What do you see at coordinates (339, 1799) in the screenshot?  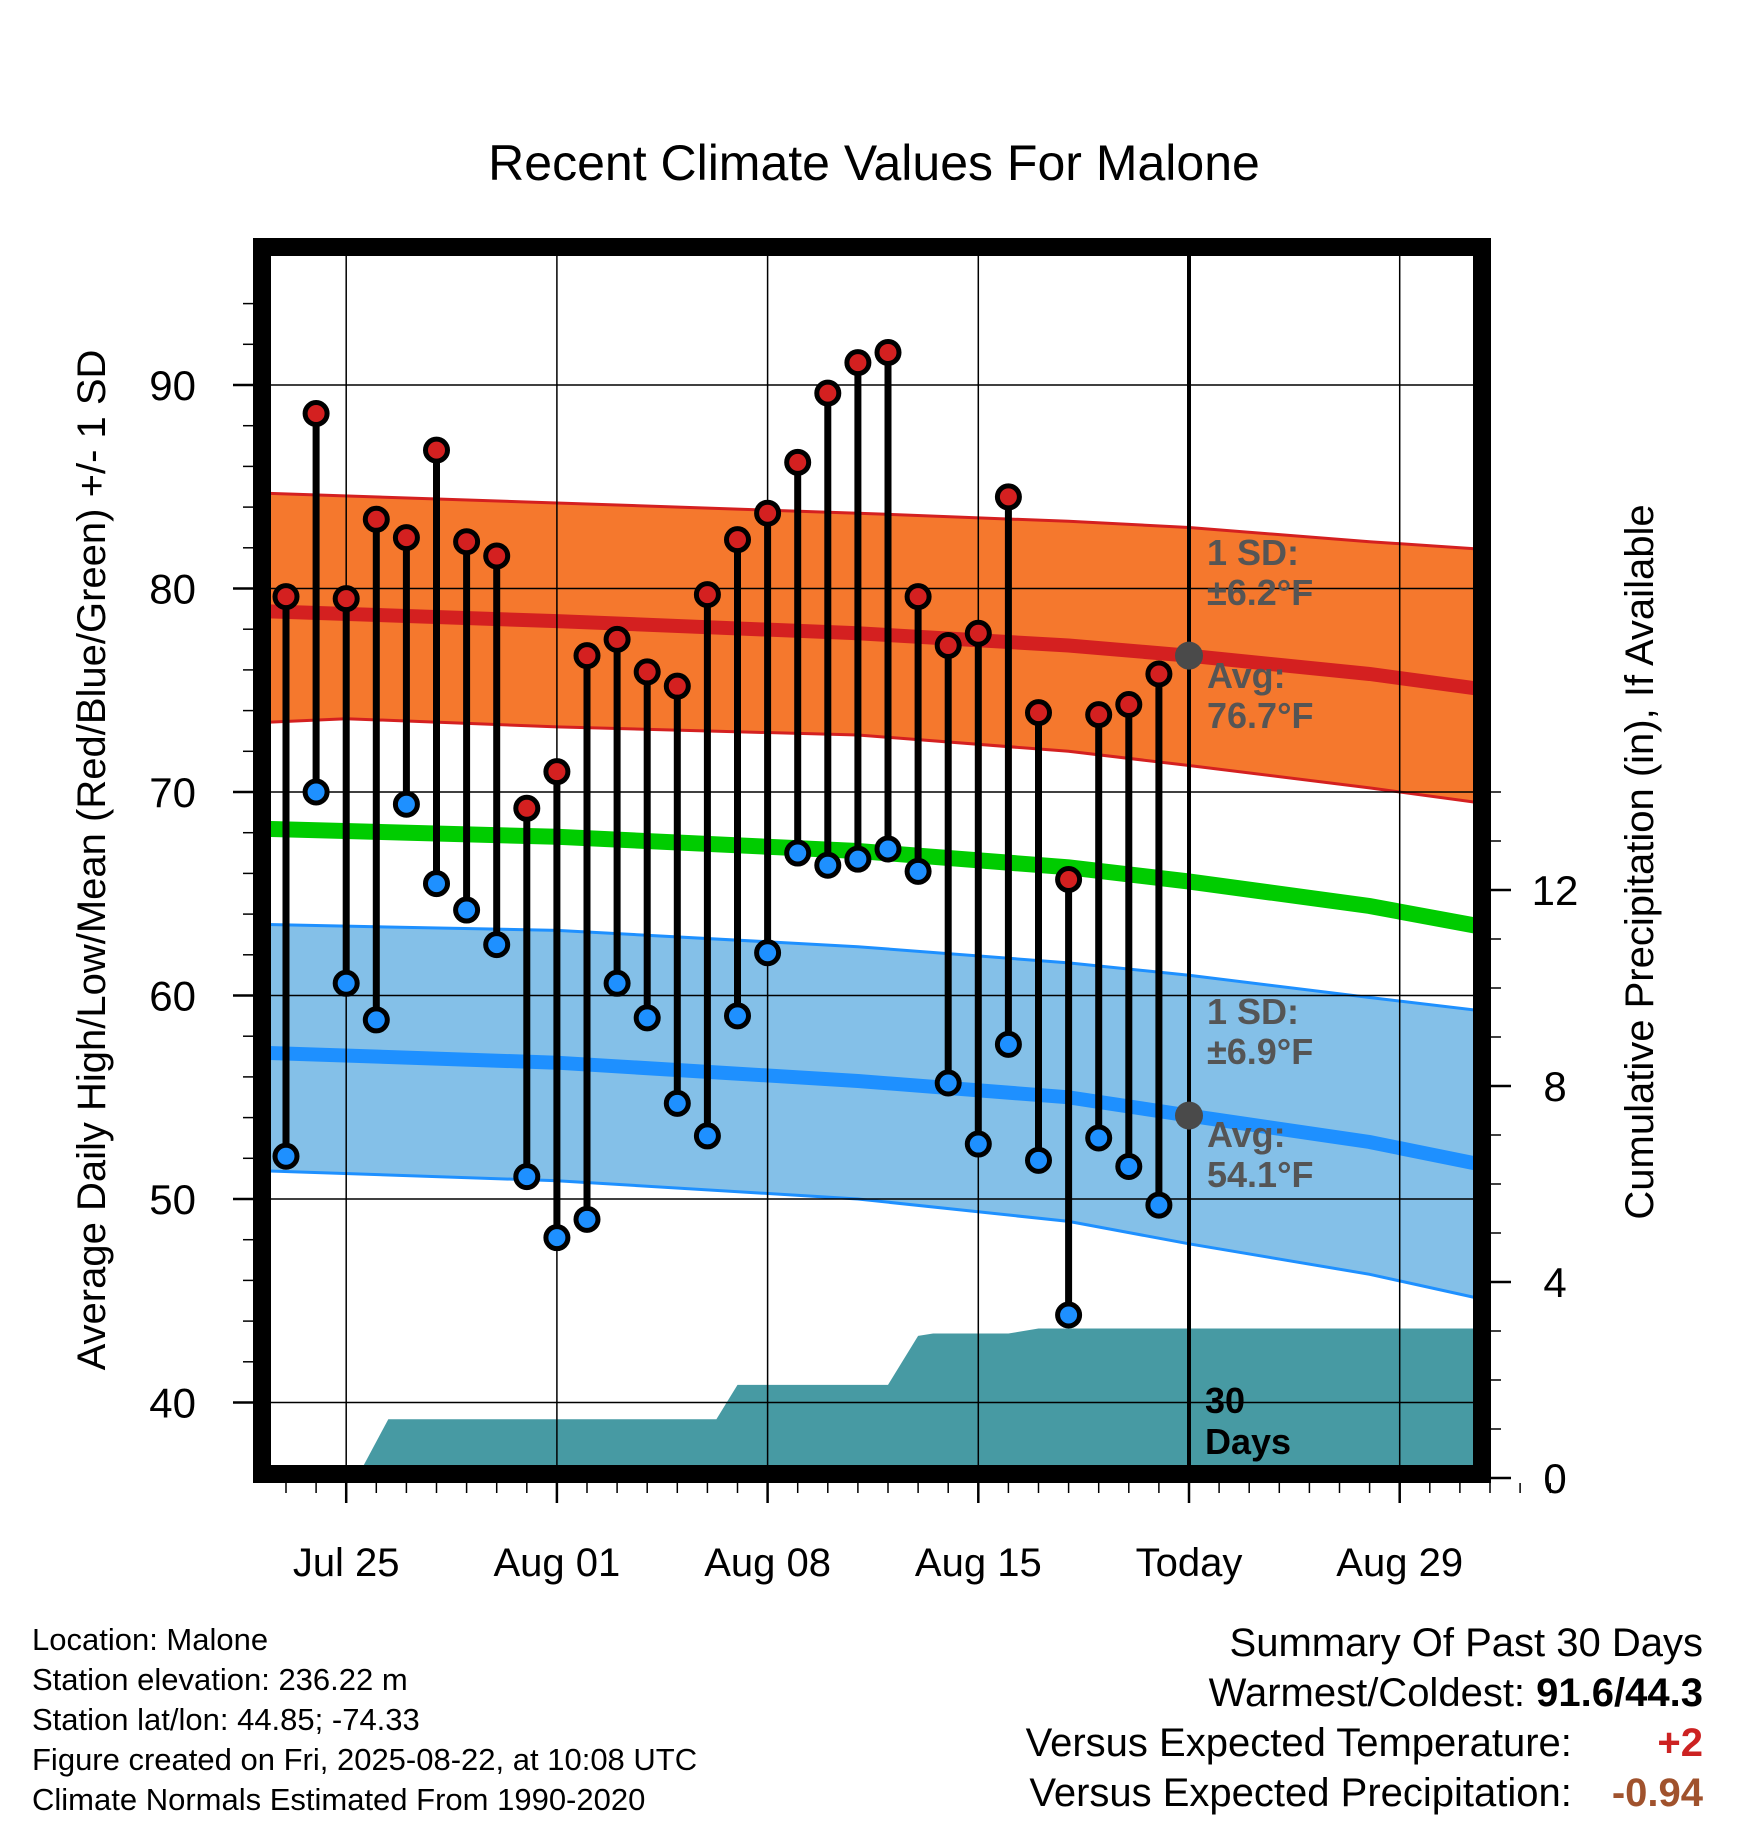 I see `normals-text: Climate Normals Estimated From 1990-2020` at bounding box center [339, 1799].